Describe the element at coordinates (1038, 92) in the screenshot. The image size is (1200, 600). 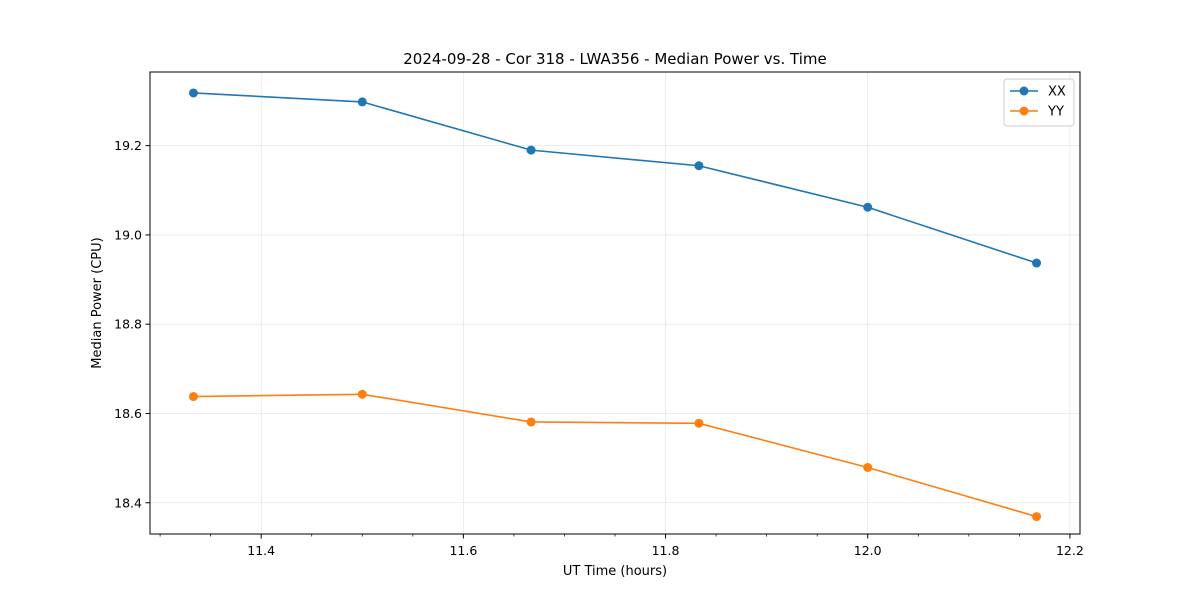
I see `legend-item-xx: XX` at that location.